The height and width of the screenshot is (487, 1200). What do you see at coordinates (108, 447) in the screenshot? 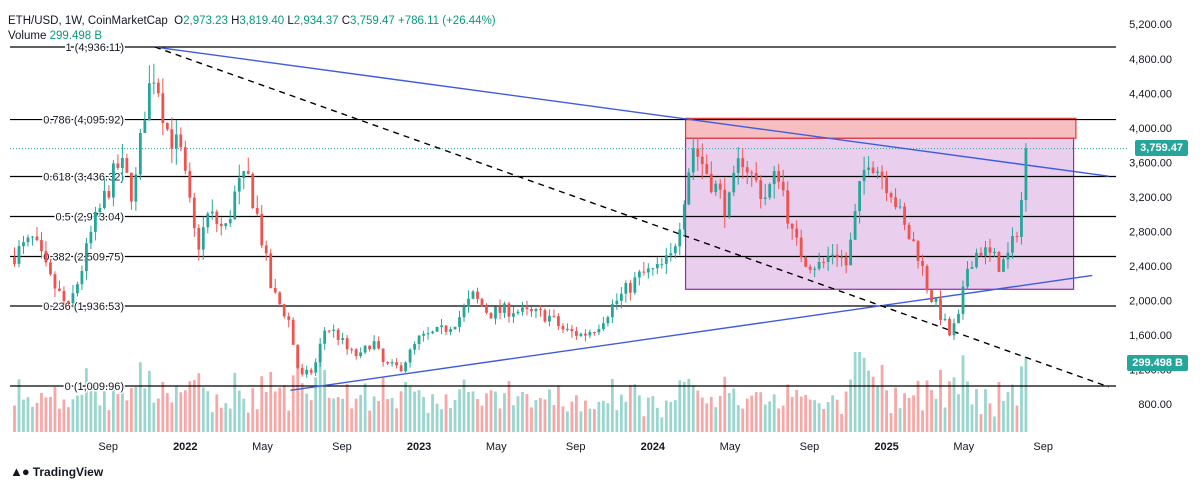
I see `x-tick-label: Sep` at bounding box center [108, 447].